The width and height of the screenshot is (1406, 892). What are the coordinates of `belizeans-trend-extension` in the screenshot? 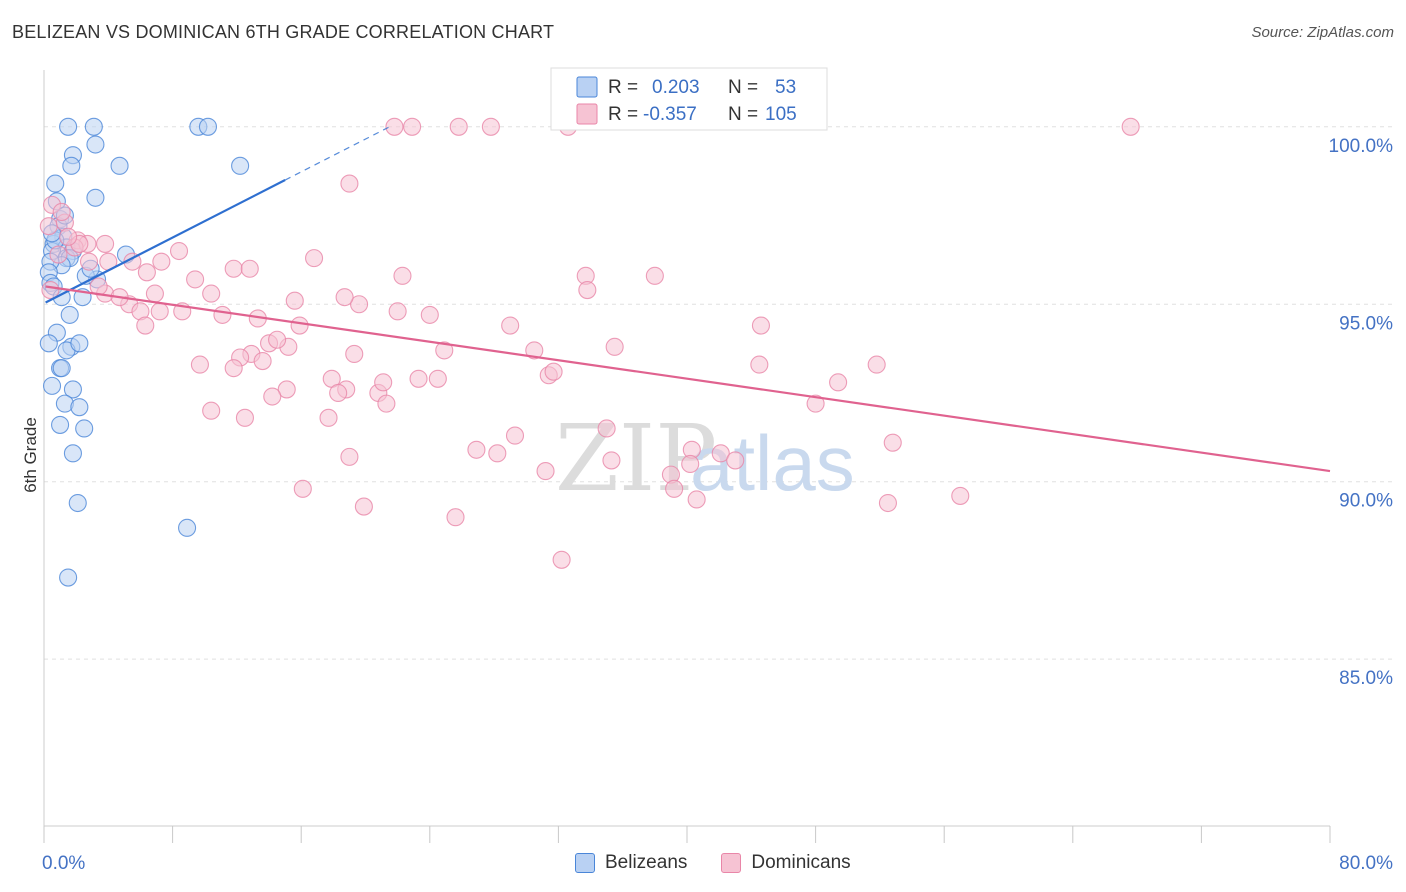 It's located at (337, 153).